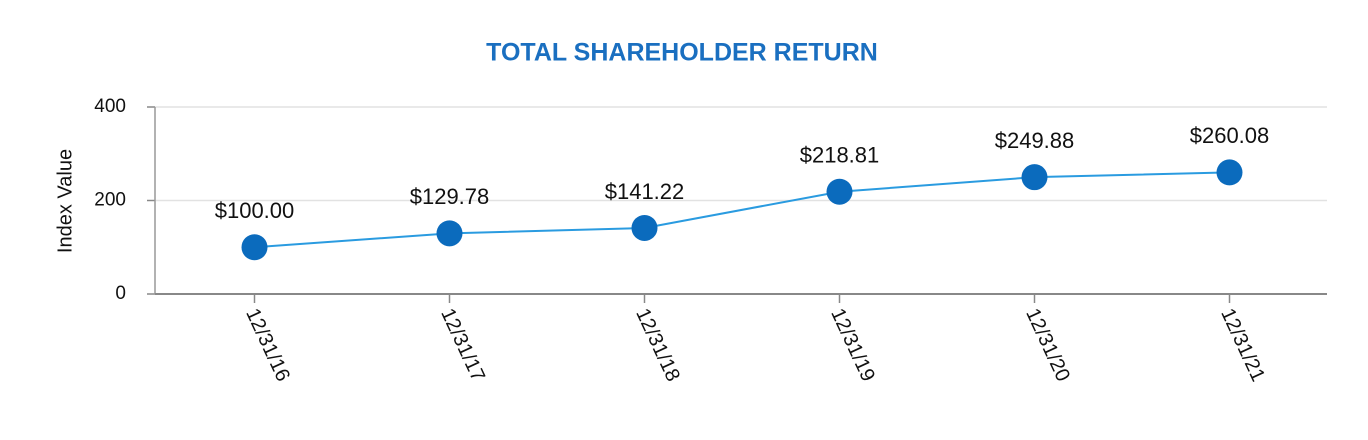 The height and width of the screenshot is (440, 1368). What do you see at coordinates (65, 201) in the screenshot?
I see `y-axis-label: Index Value` at bounding box center [65, 201].